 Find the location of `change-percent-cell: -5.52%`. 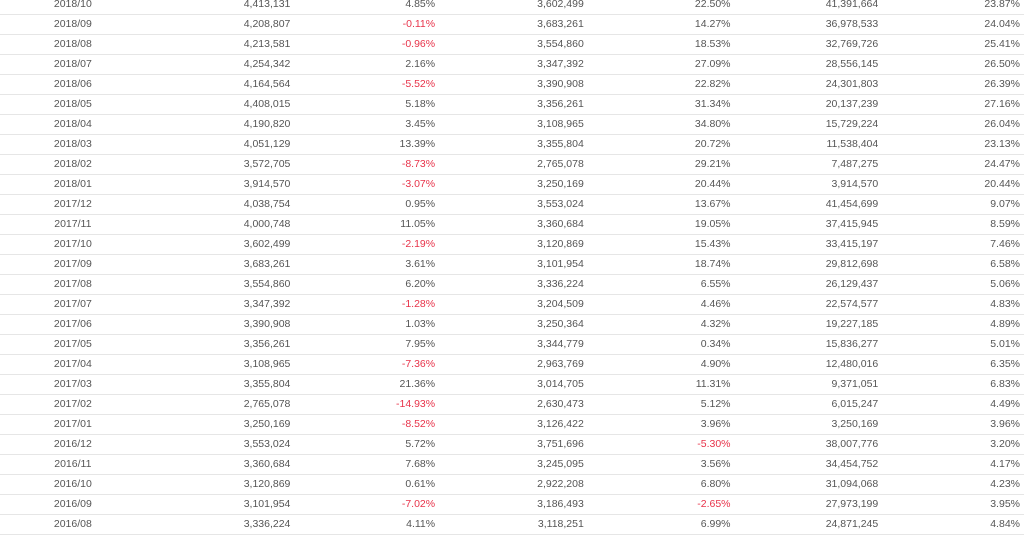

change-percent-cell: -5.52% is located at coordinates (363, 84).